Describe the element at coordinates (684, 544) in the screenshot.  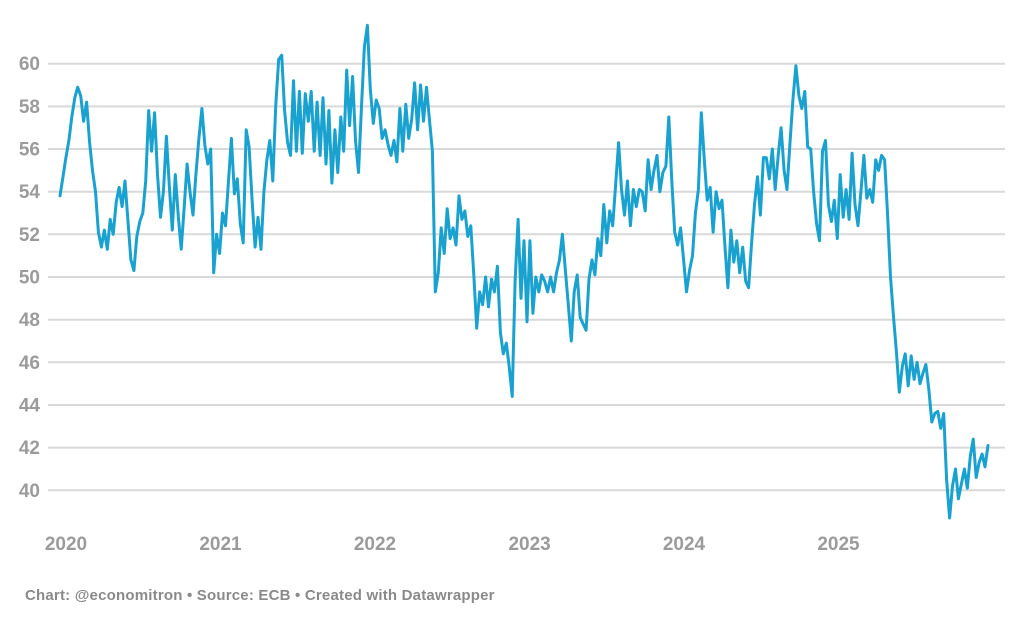
I see `x-axis-tick-label: 2024` at that location.